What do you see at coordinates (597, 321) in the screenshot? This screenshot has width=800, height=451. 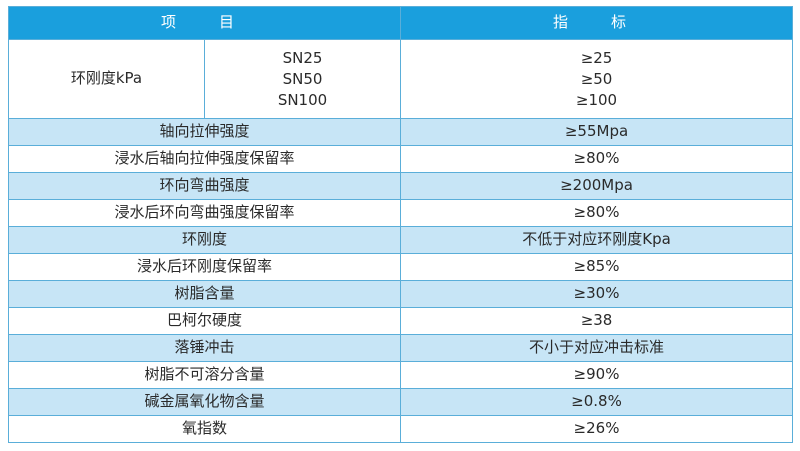 I see `row-value: ≥38` at bounding box center [597, 321].